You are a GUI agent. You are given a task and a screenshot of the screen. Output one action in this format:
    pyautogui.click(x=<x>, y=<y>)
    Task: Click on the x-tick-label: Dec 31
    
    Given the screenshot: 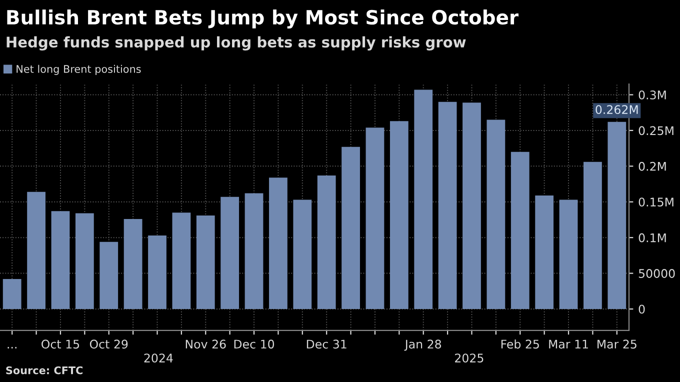 What is the action you would take?
    pyautogui.click(x=326, y=344)
    